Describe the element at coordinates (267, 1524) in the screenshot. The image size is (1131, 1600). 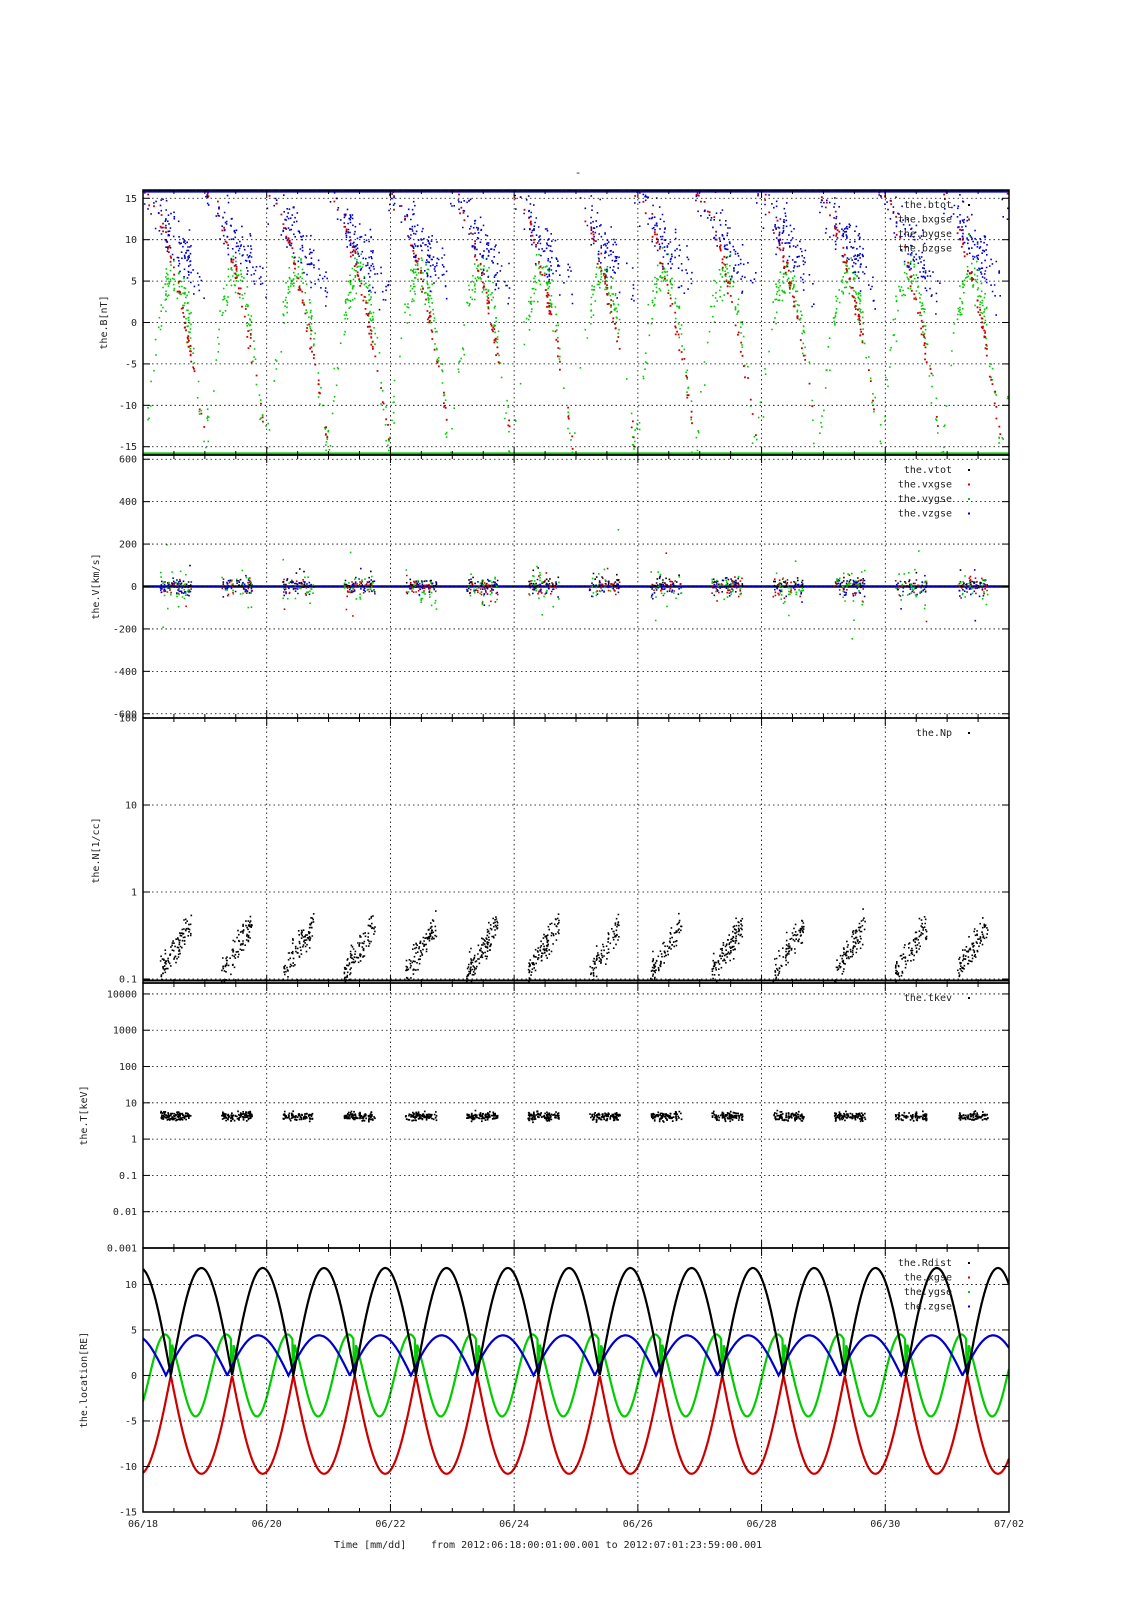
I see `x-tick-label: 06/20` at that location.